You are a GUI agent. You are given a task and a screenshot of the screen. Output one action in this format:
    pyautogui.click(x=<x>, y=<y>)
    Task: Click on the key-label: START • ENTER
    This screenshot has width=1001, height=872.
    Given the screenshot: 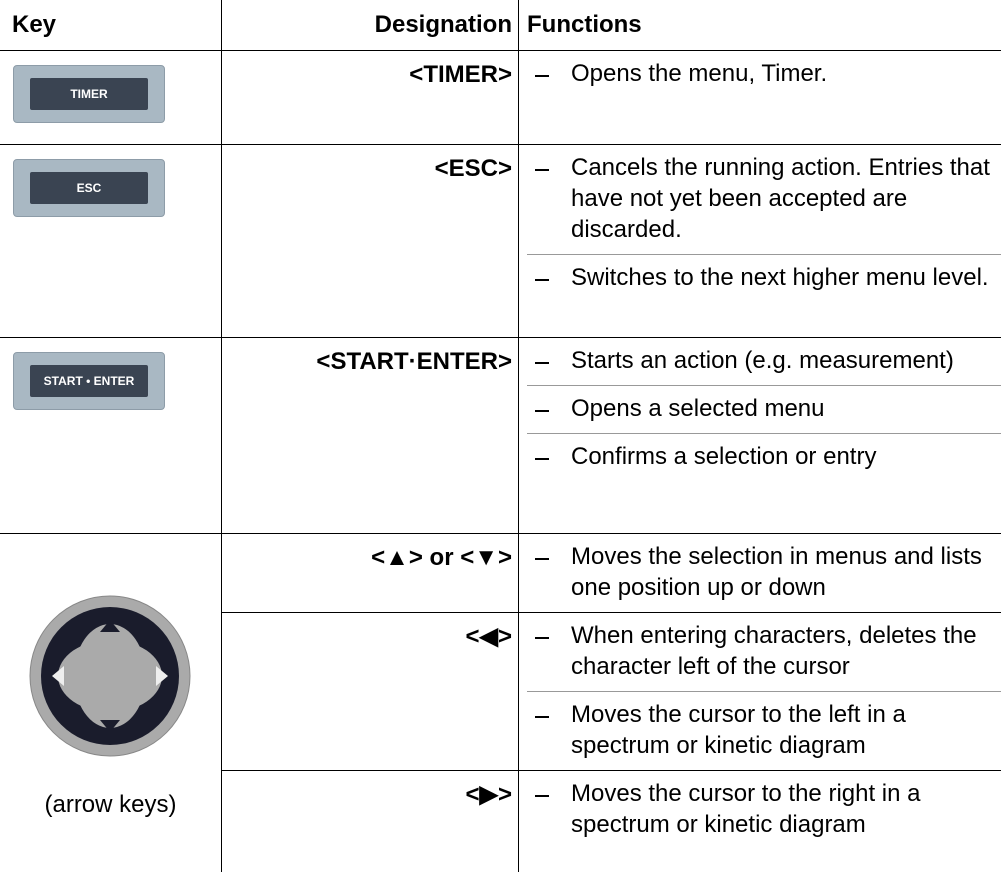 What is the action you would take?
    pyautogui.click(x=89, y=381)
    